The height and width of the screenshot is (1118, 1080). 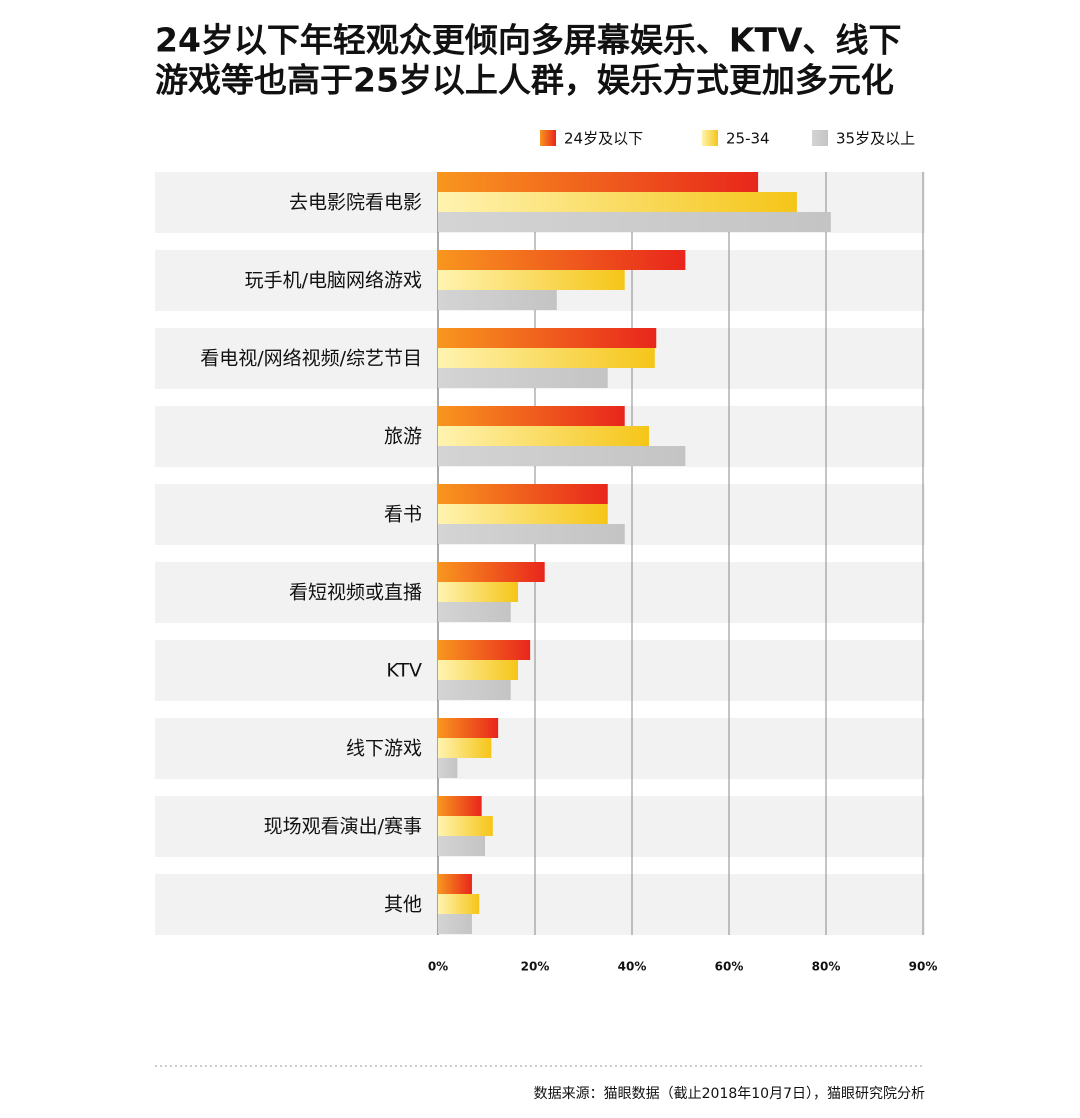 What do you see at coordinates (343, 827) in the screenshot?
I see `y-tick-label: 现场观看演出/赛事` at bounding box center [343, 827].